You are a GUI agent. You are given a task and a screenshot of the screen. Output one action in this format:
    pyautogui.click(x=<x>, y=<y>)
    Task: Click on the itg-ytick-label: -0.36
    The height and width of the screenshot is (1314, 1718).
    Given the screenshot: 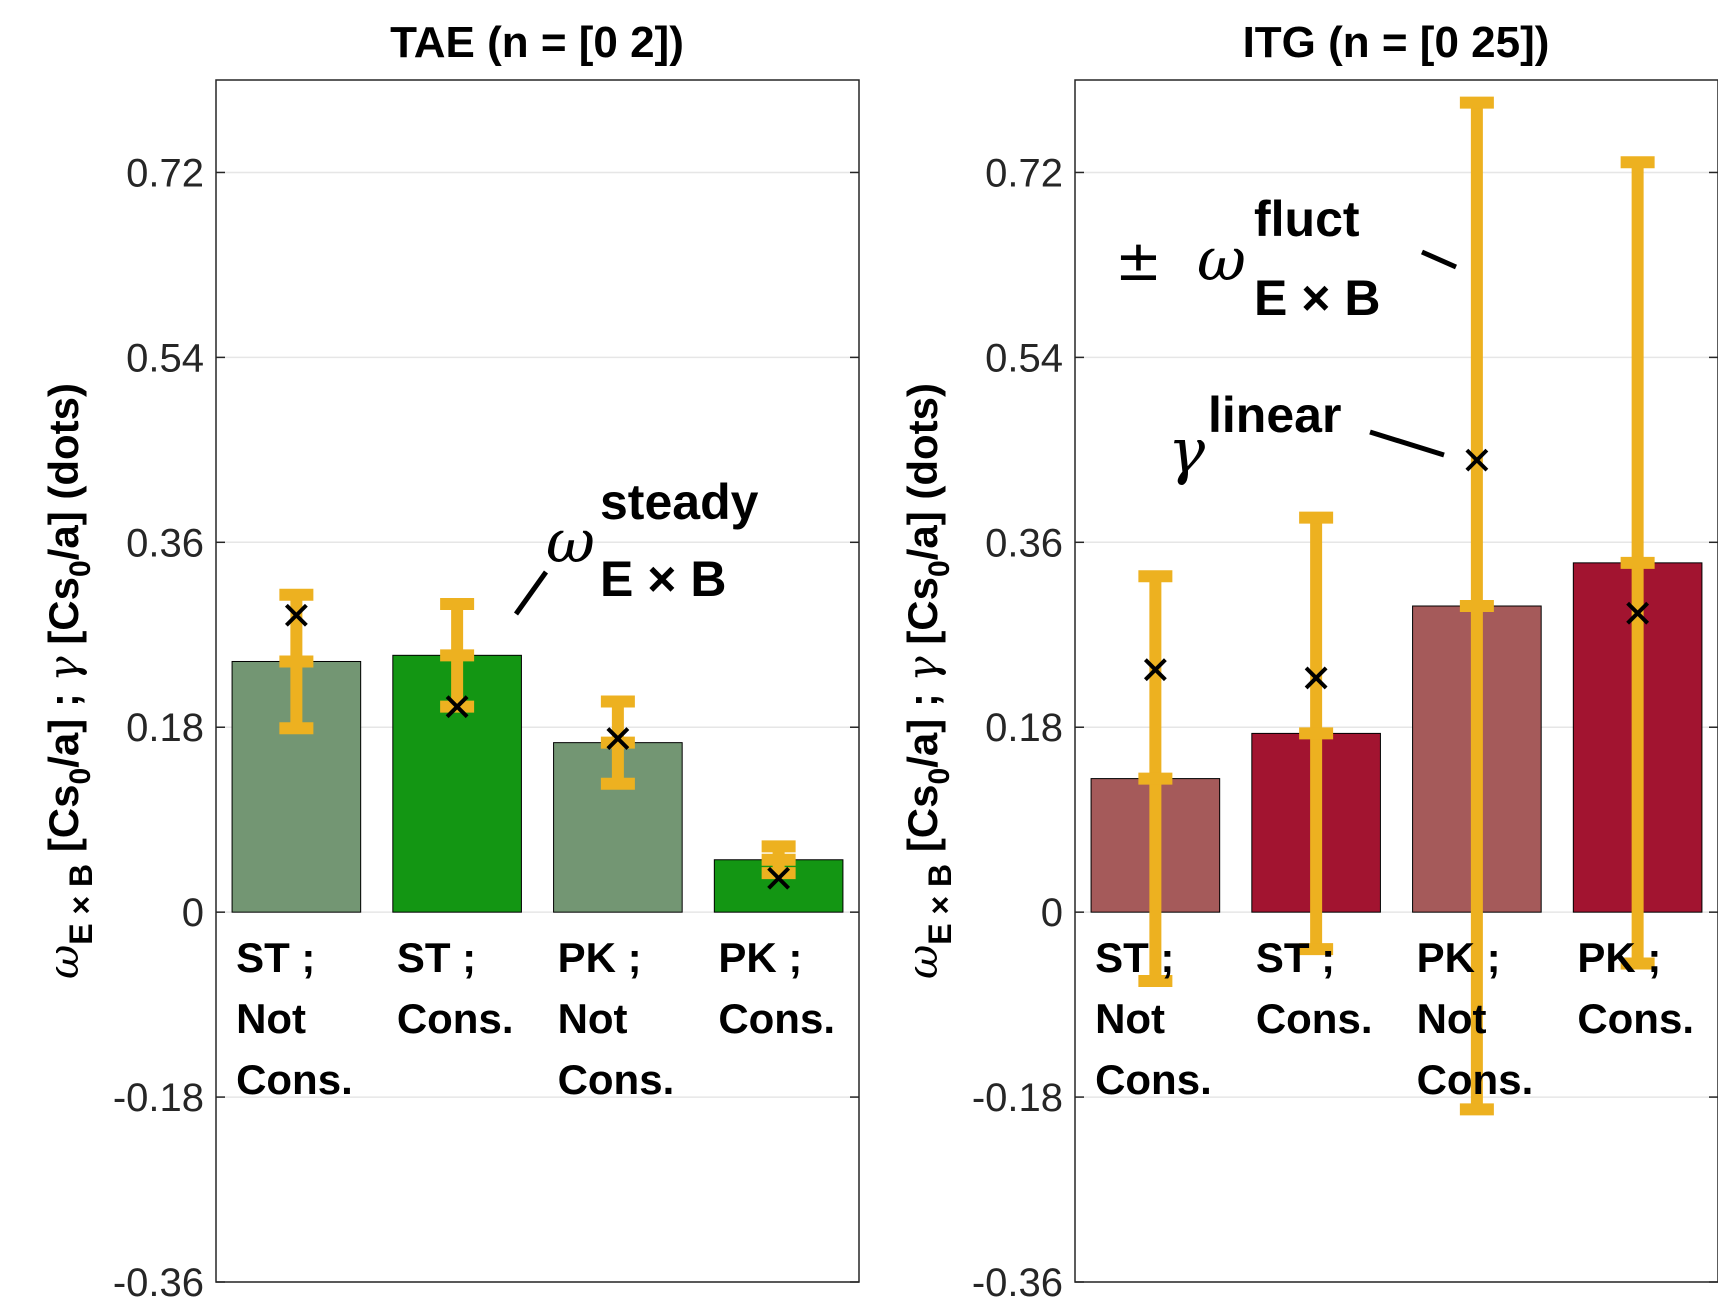 What is the action you would take?
    pyautogui.click(x=1017, y=1283)
    